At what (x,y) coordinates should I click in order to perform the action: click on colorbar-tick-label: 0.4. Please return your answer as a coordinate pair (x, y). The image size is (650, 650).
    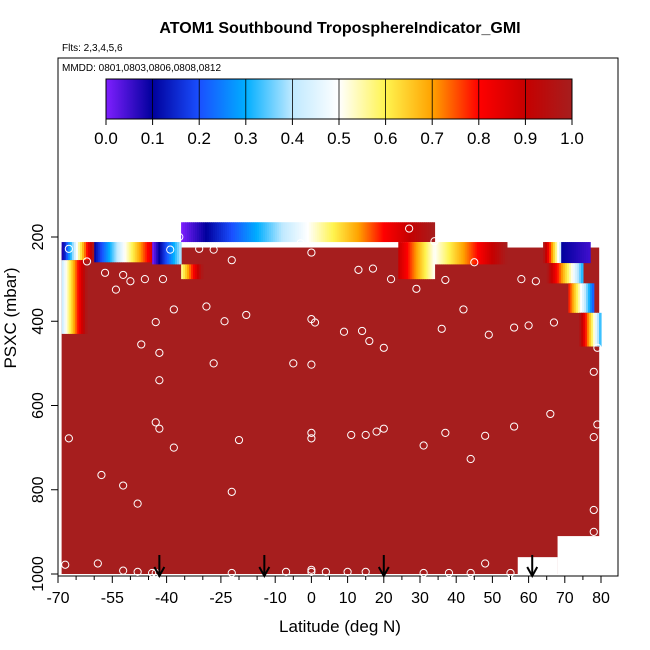
    Looking at the image, I should click on (293, 138).